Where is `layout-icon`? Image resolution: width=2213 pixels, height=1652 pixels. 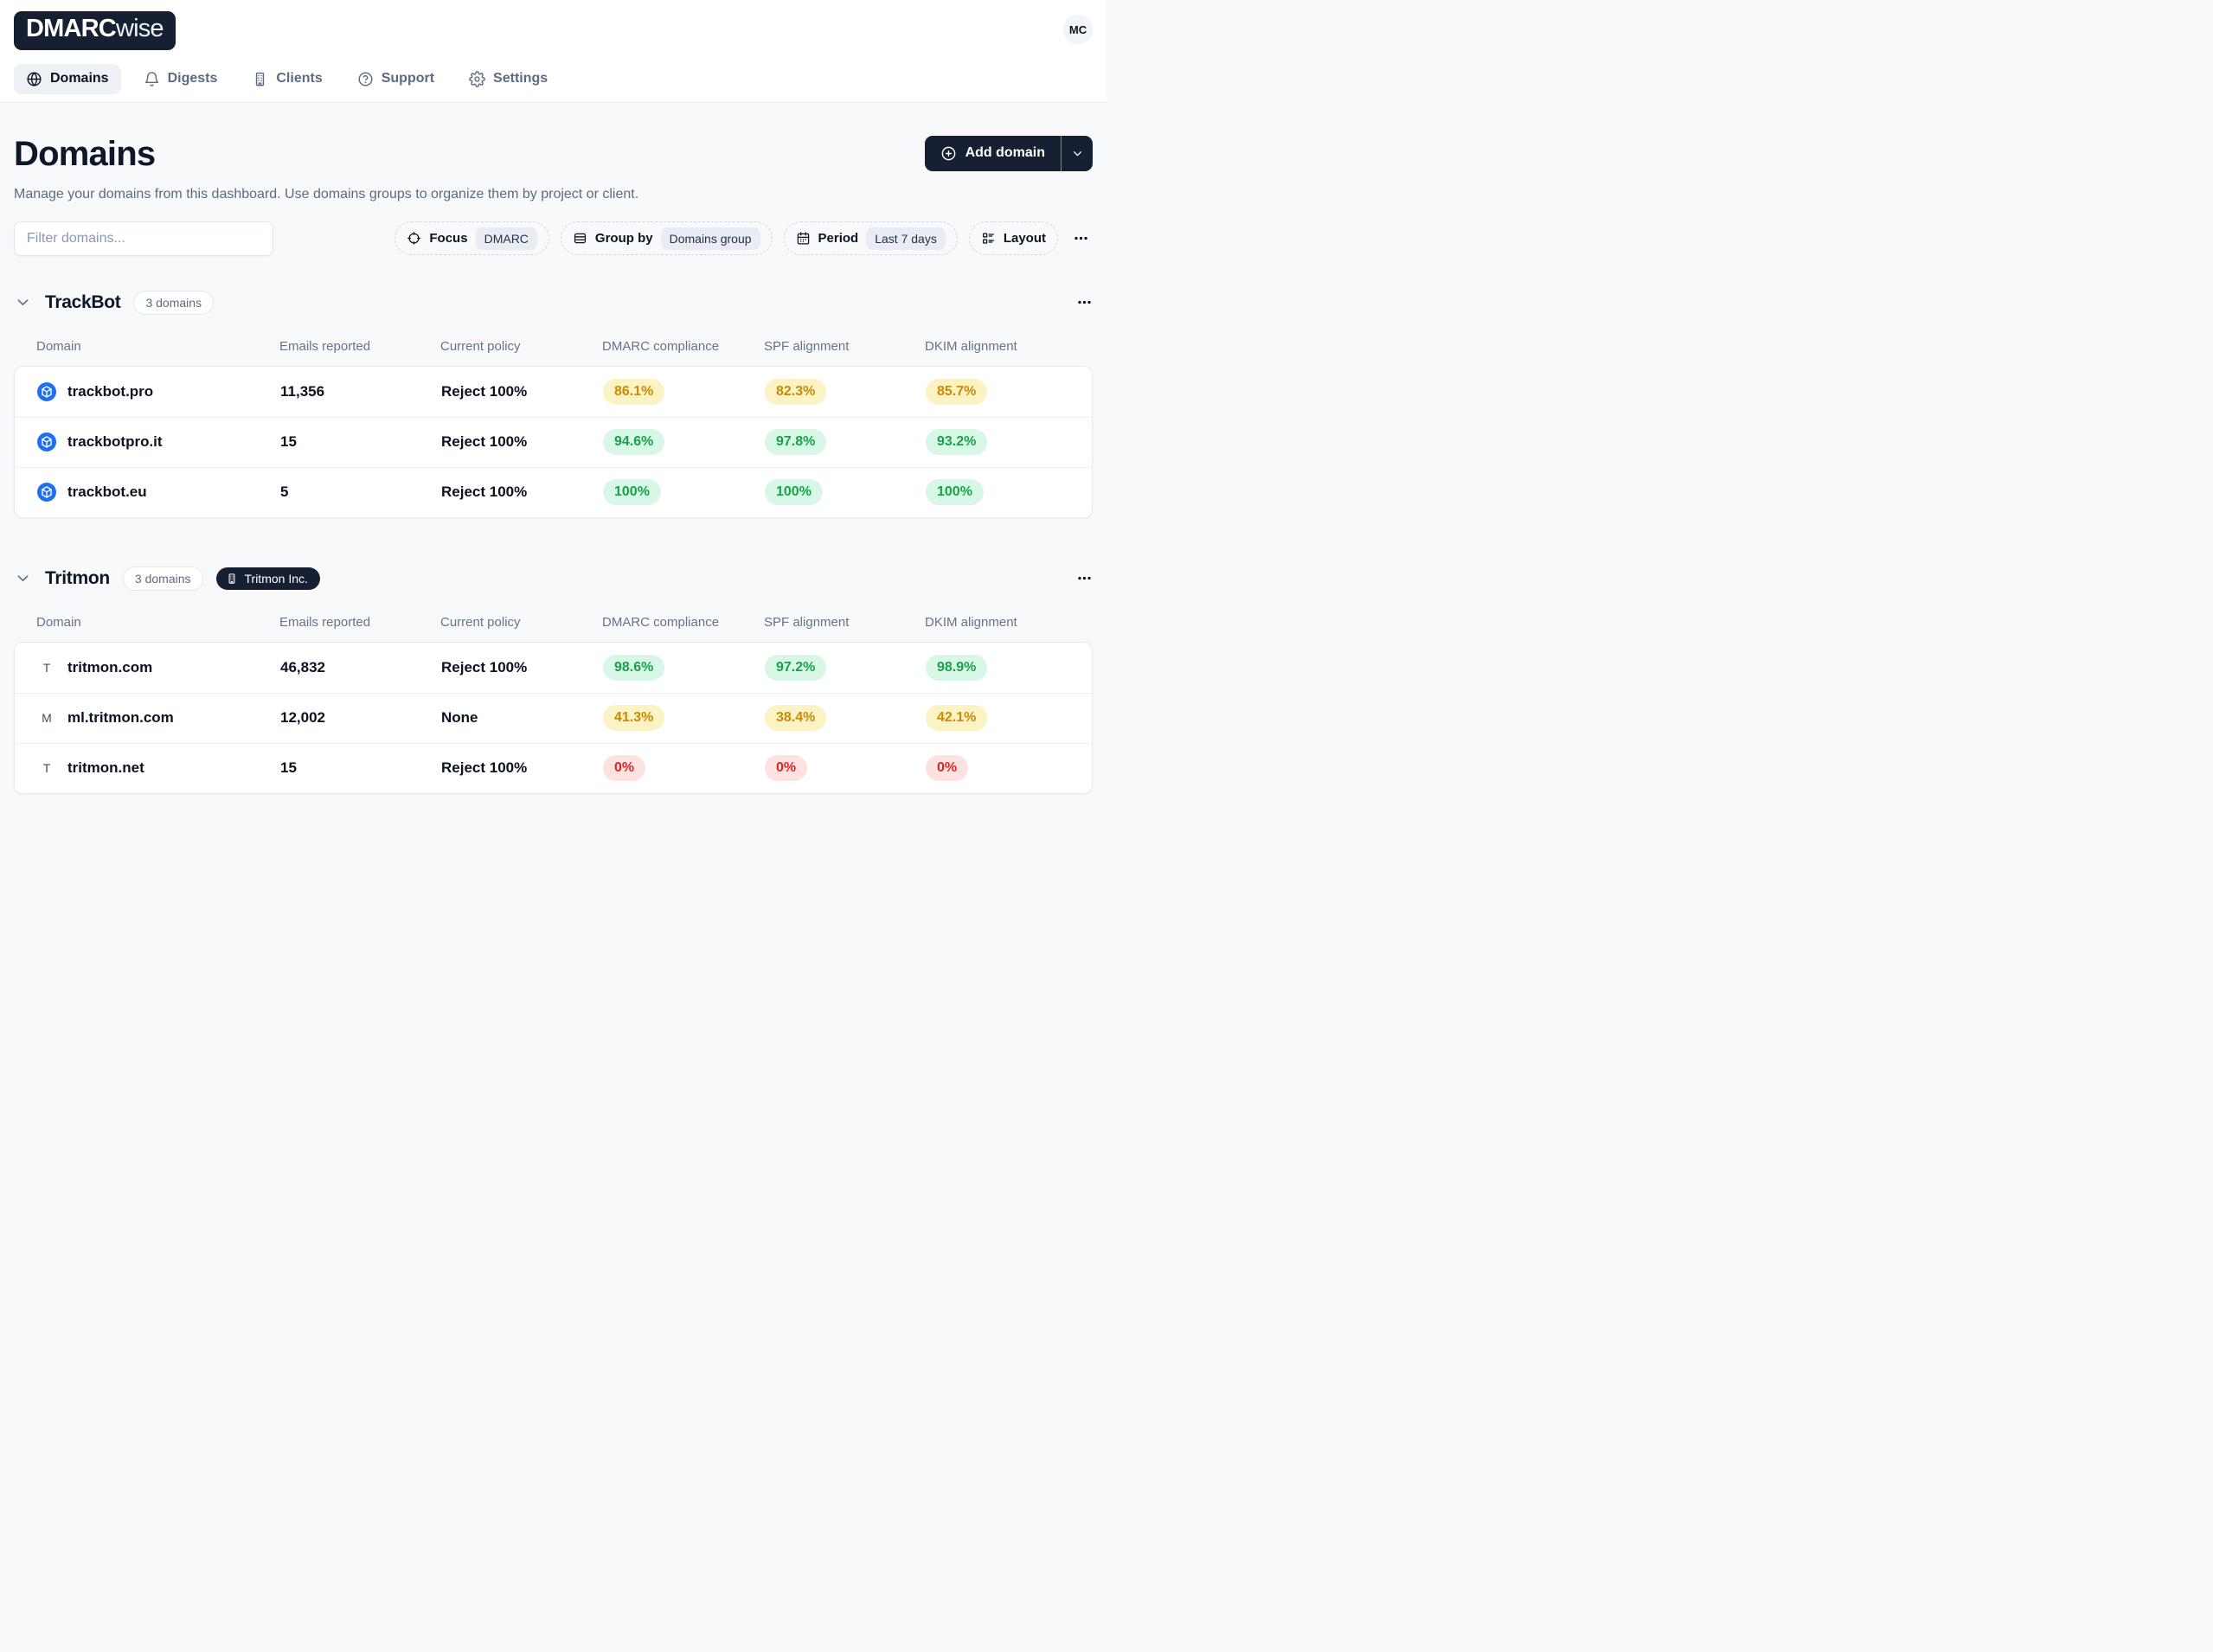 layout-icon is located at coordinates (988, 239).